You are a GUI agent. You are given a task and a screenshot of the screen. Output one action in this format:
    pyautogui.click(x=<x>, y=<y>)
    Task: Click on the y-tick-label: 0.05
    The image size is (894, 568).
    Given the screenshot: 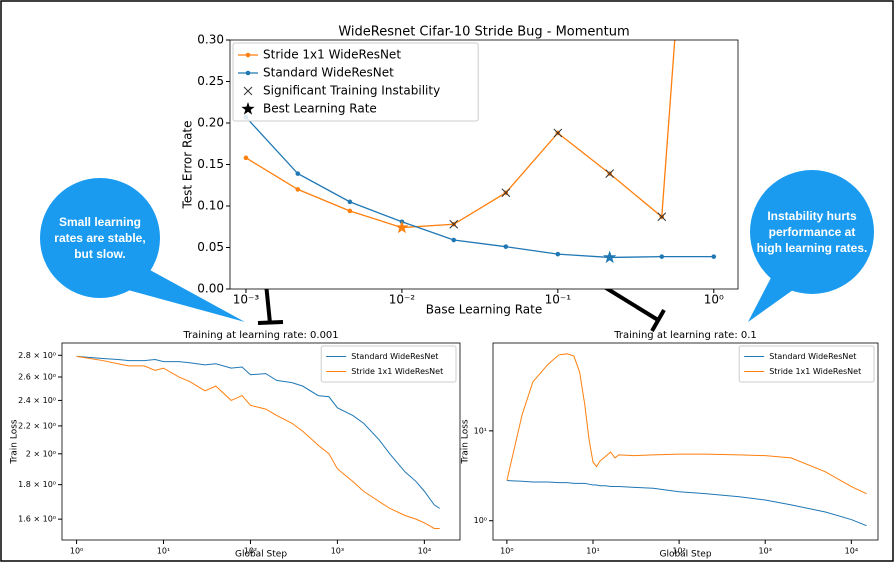 What is the action you would take?
    pyautogui.click(x=210, y=247)
    